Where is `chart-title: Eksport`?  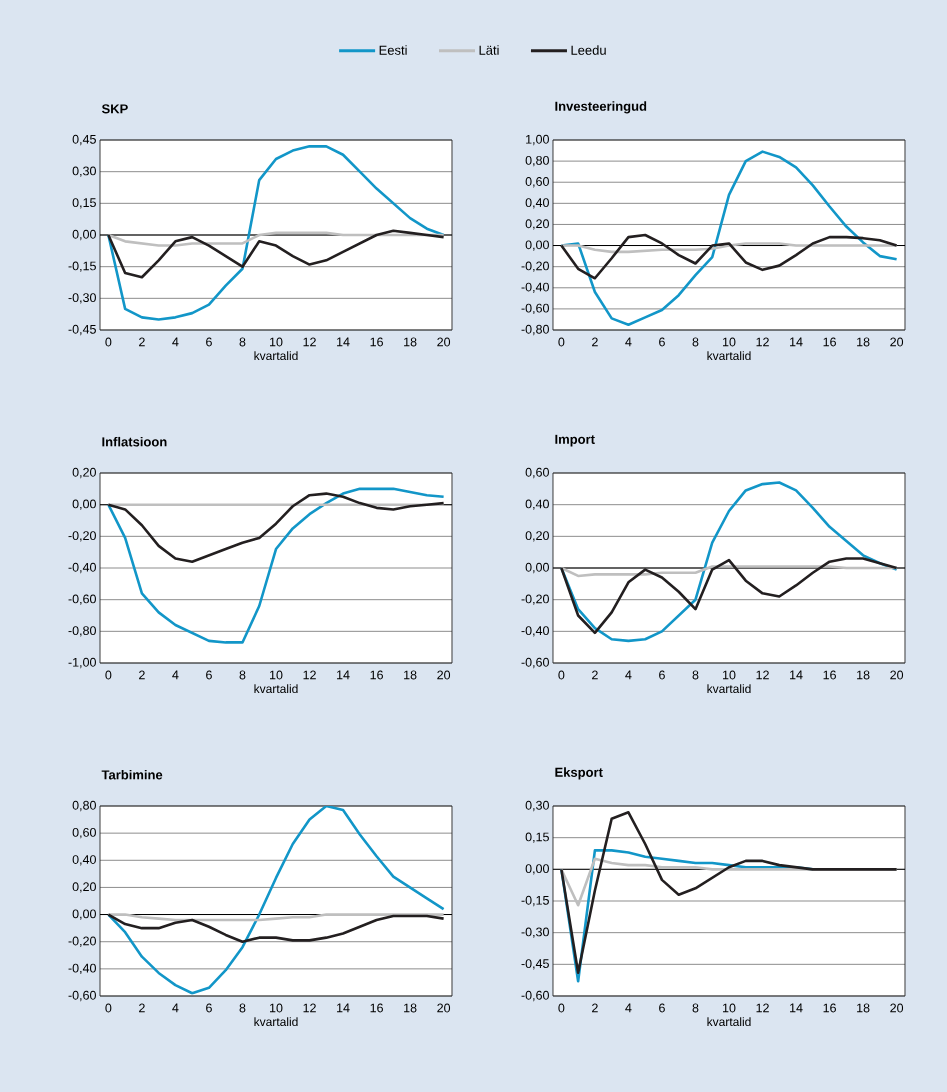 chart-title: Eksport is located at coordinates (579, 773).